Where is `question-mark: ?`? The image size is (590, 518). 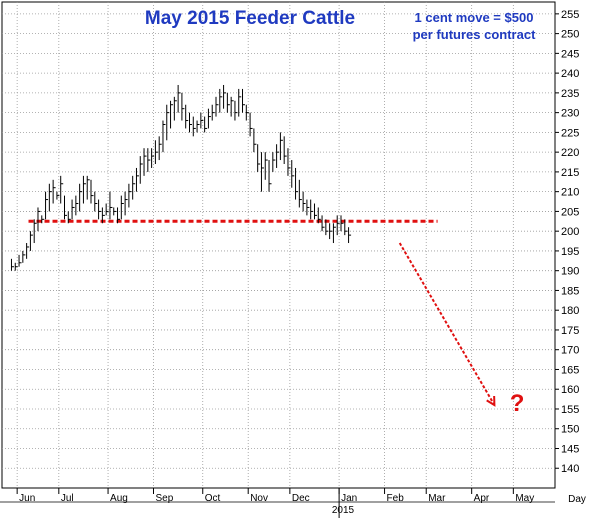 question-mark: ? is located at coordinates (517, 403).